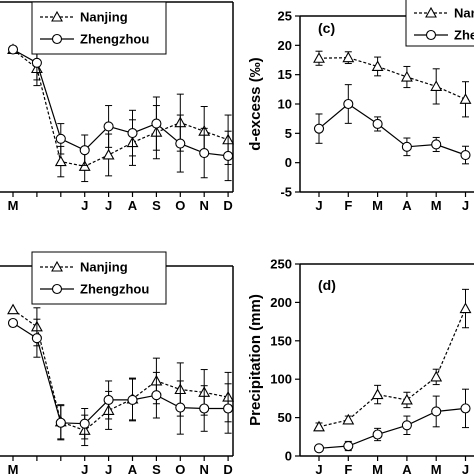 The height and width of the screenshot is (474, 474). What do you see at coordinates (285, 16) in the screenshot?
I see `y-tick-label: 25` at bounding box center [285, 16].